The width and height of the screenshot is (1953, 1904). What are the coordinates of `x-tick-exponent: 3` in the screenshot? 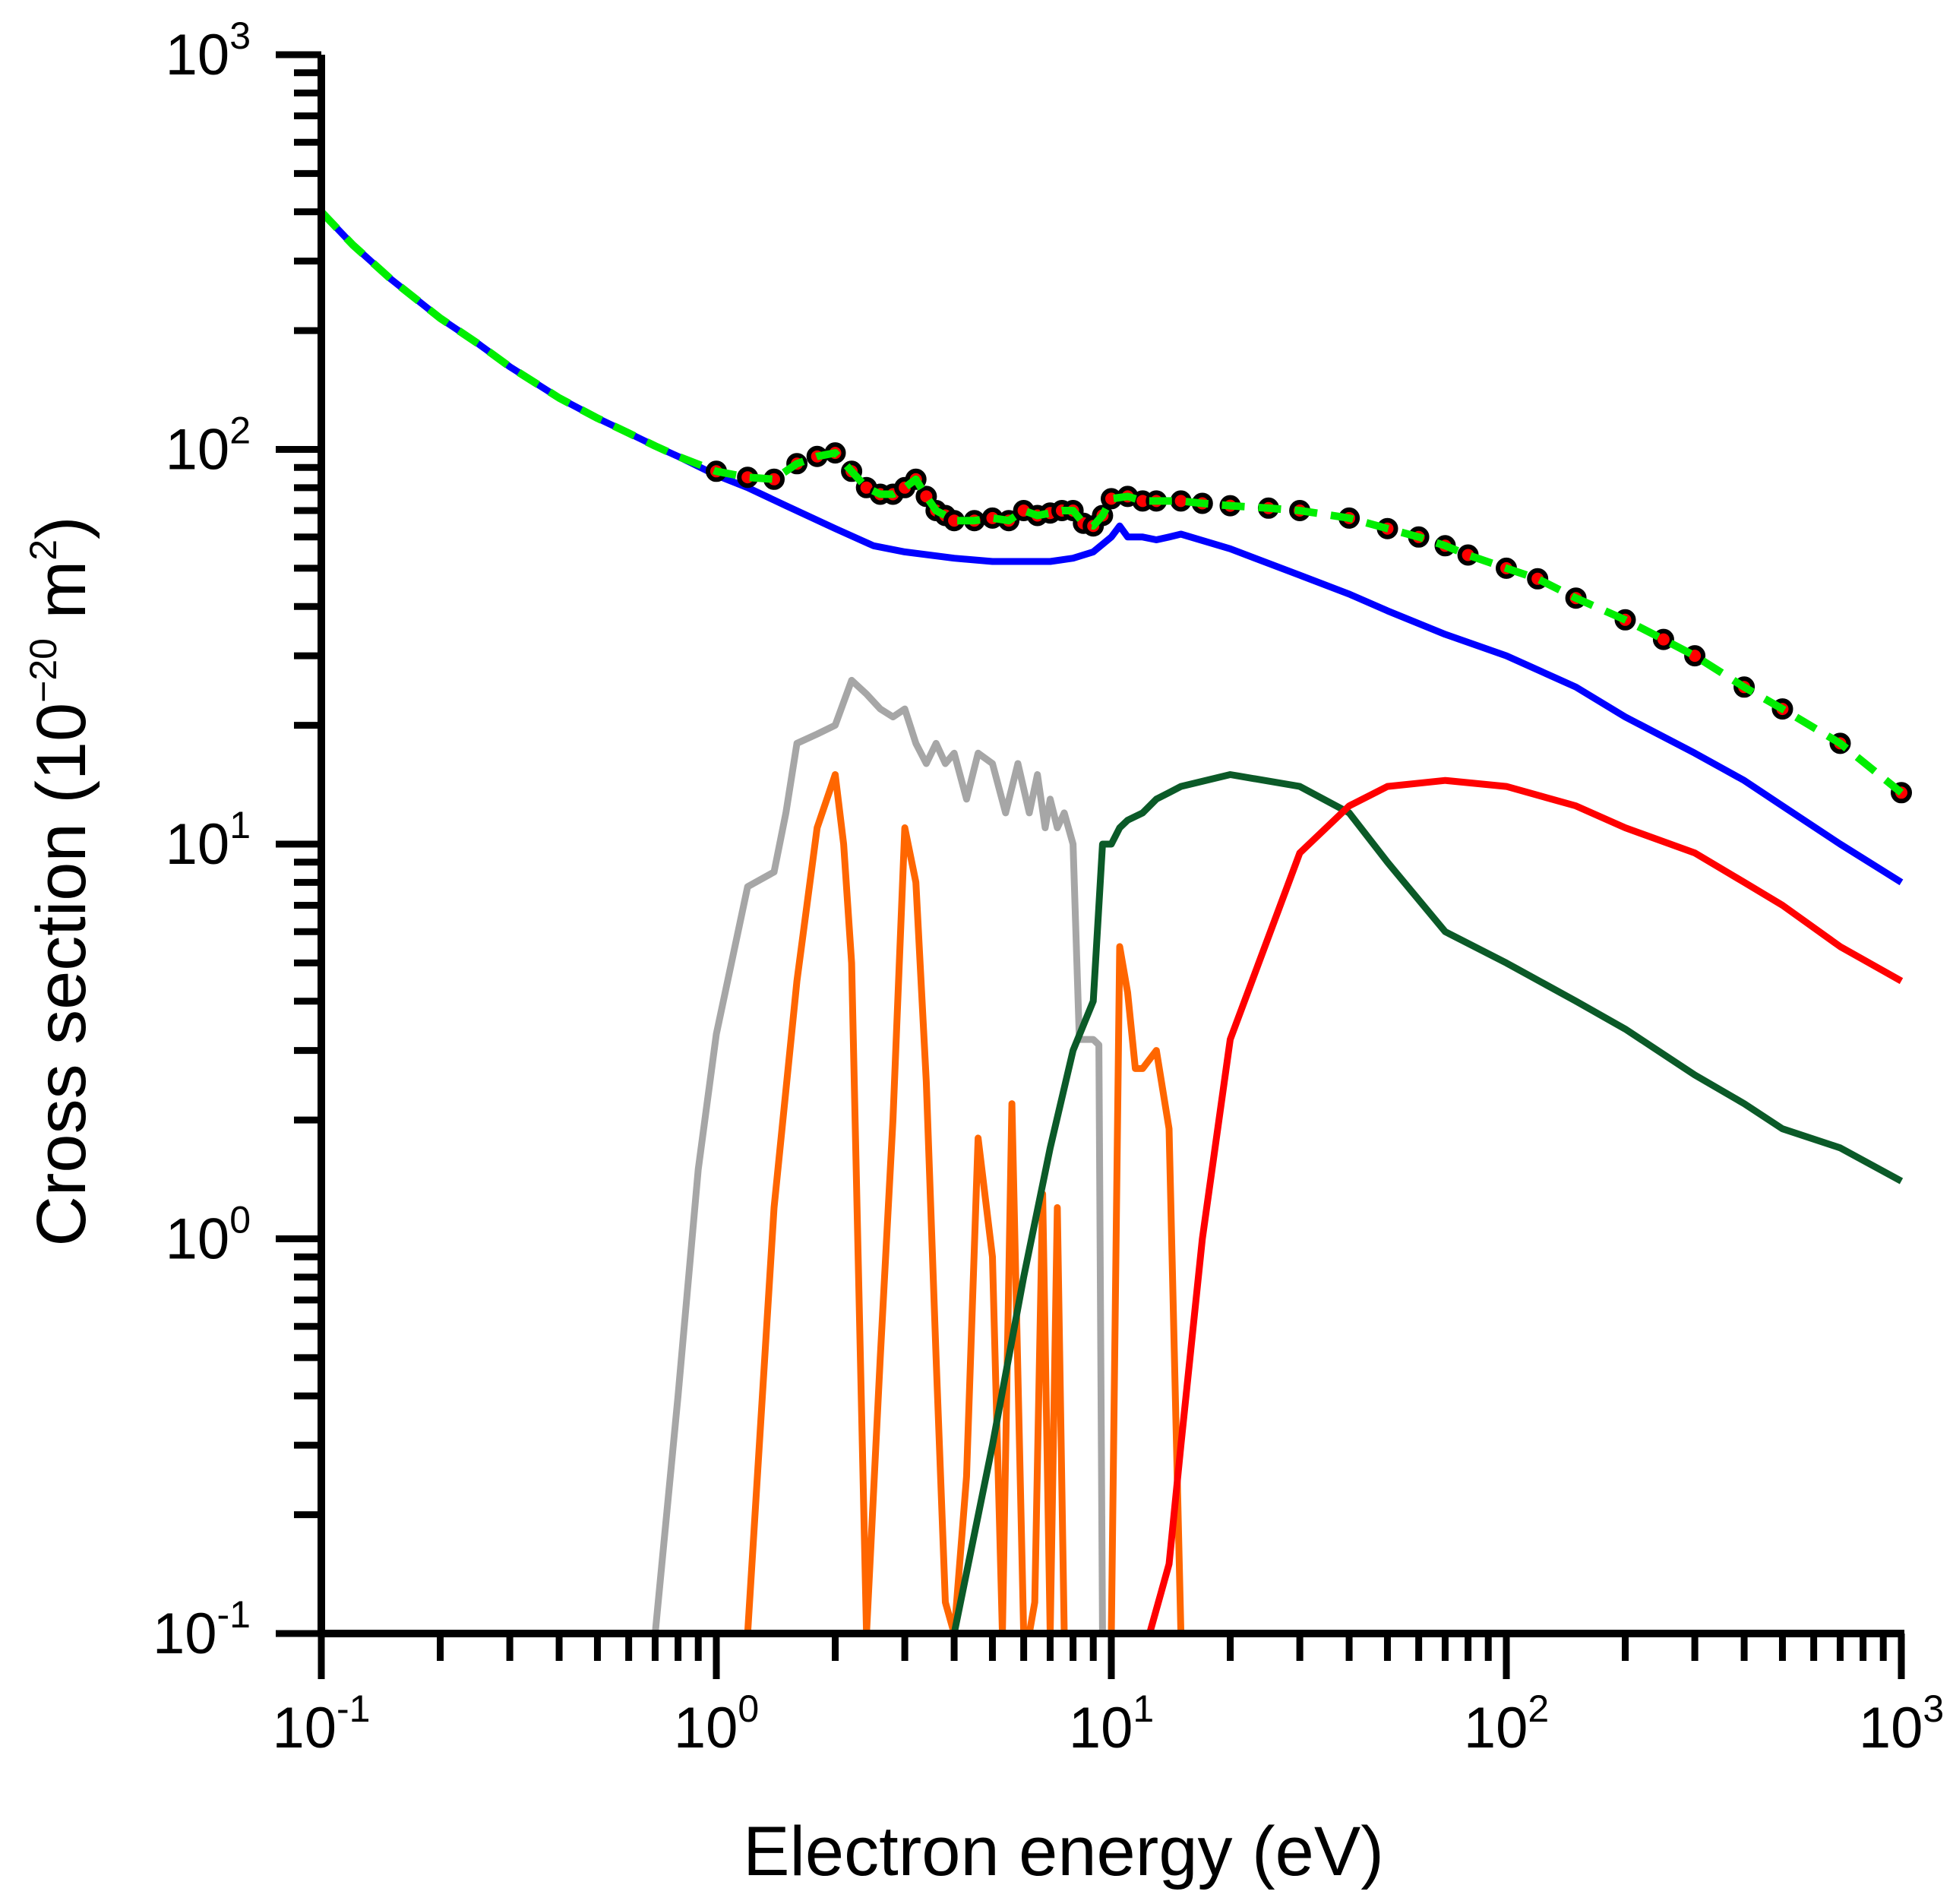 It's located at (1934, 1708).